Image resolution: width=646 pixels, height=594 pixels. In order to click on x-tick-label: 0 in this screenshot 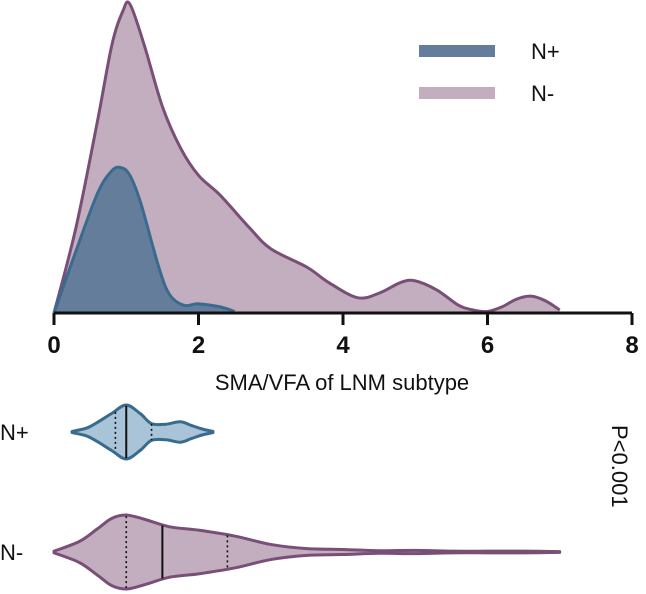, I will do `click(53, 345)`.